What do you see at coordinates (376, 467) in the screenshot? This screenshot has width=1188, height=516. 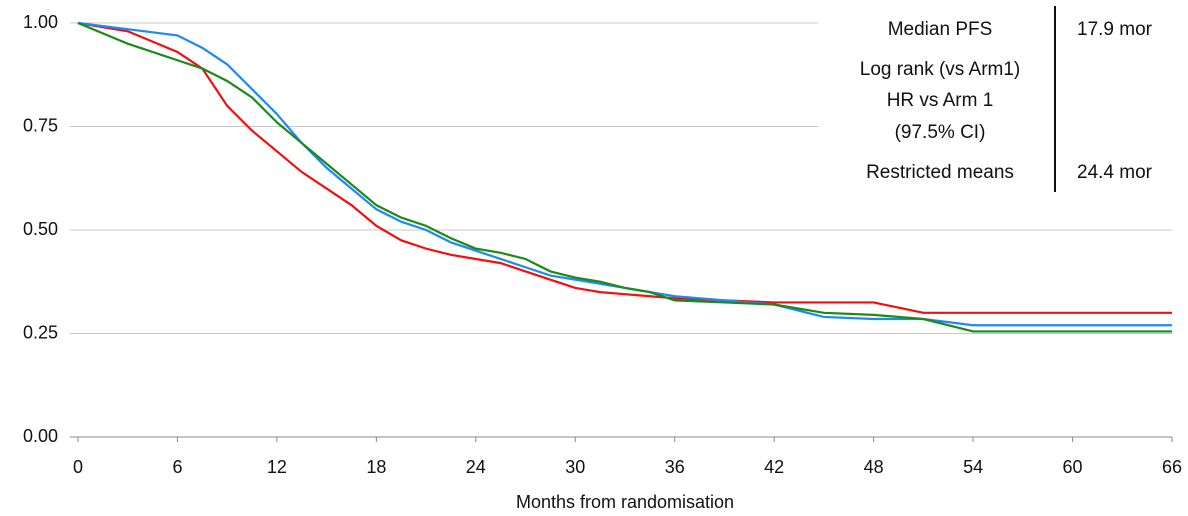 I see `x-tick-label: 18` at bounding box center [376, 467].